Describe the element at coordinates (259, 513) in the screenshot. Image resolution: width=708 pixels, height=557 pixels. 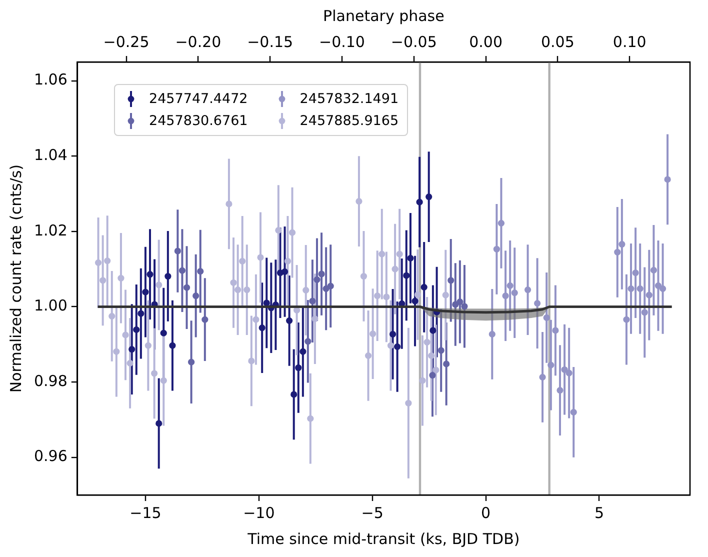
I see `x-tick-label: −10` at that location.